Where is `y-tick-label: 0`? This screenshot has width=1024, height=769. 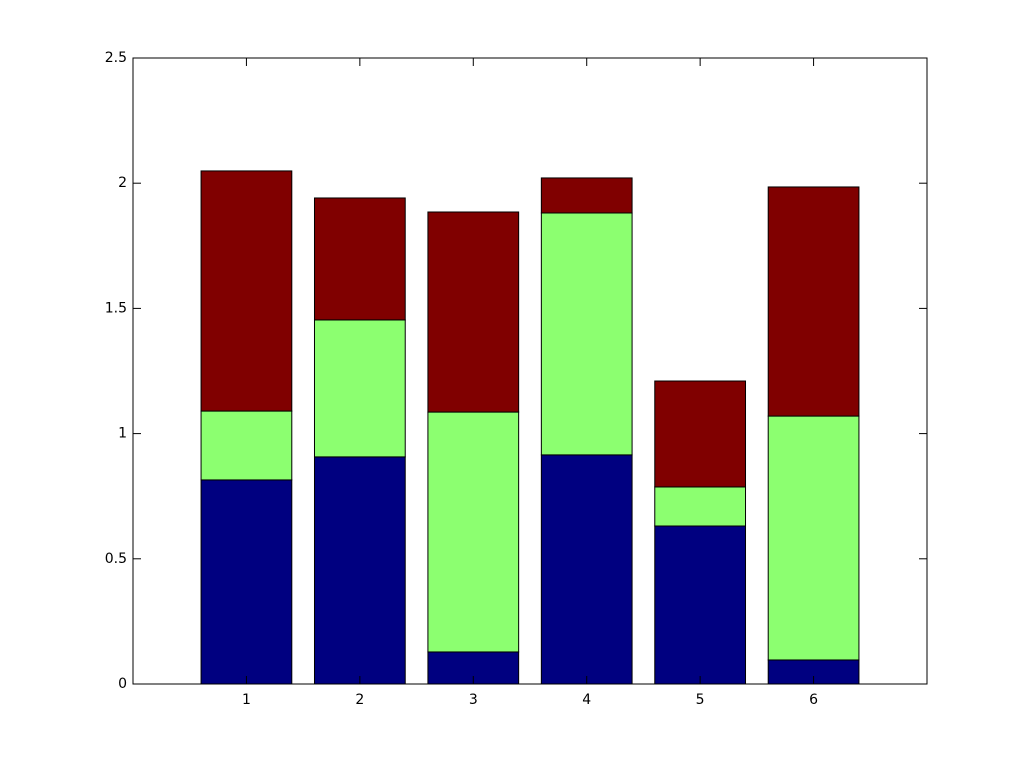
y-tick-label: 0 is located at coordinates (122, 684).